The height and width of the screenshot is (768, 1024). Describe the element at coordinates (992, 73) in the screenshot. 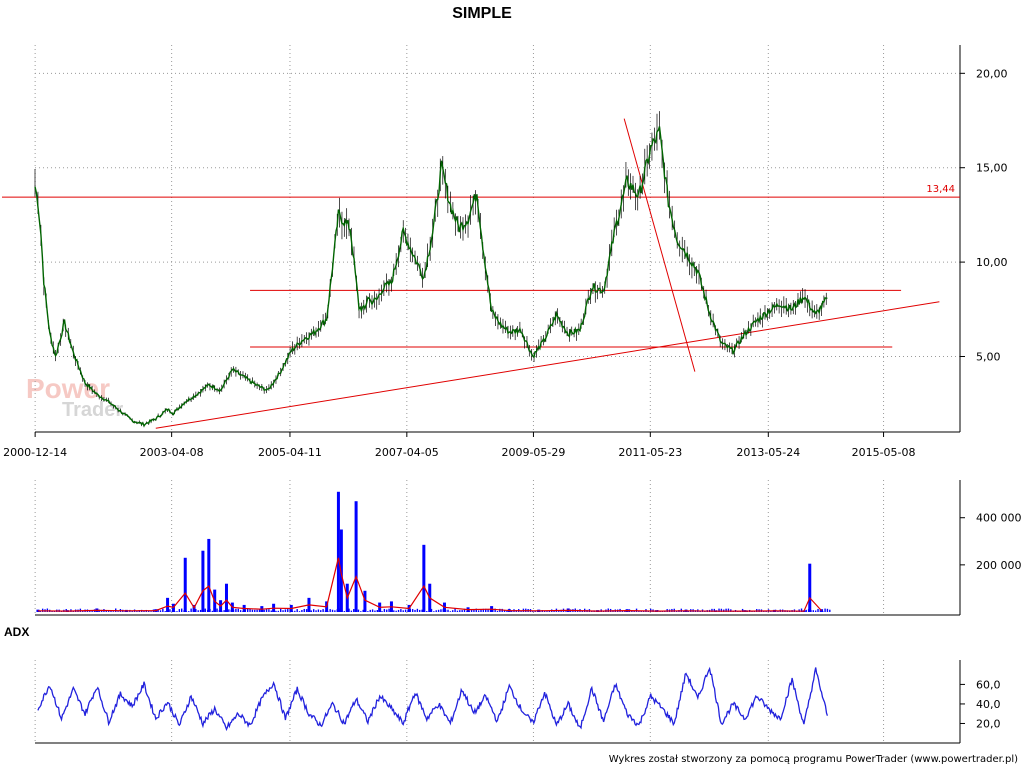

I see `y-tick-label: 20,00` at that location.